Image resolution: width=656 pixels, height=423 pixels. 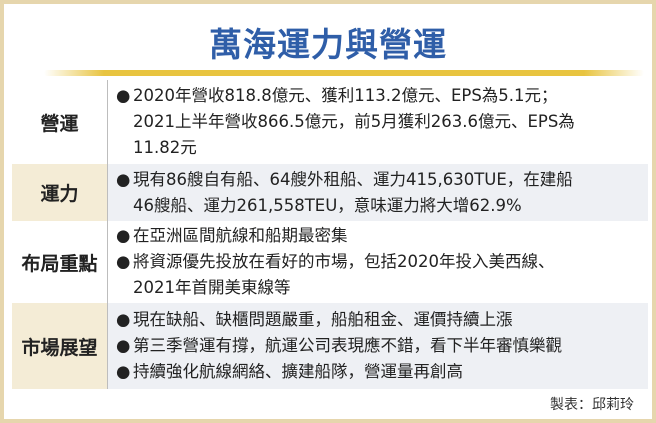 I want to click on title-divider, so click(x=344, y=73).